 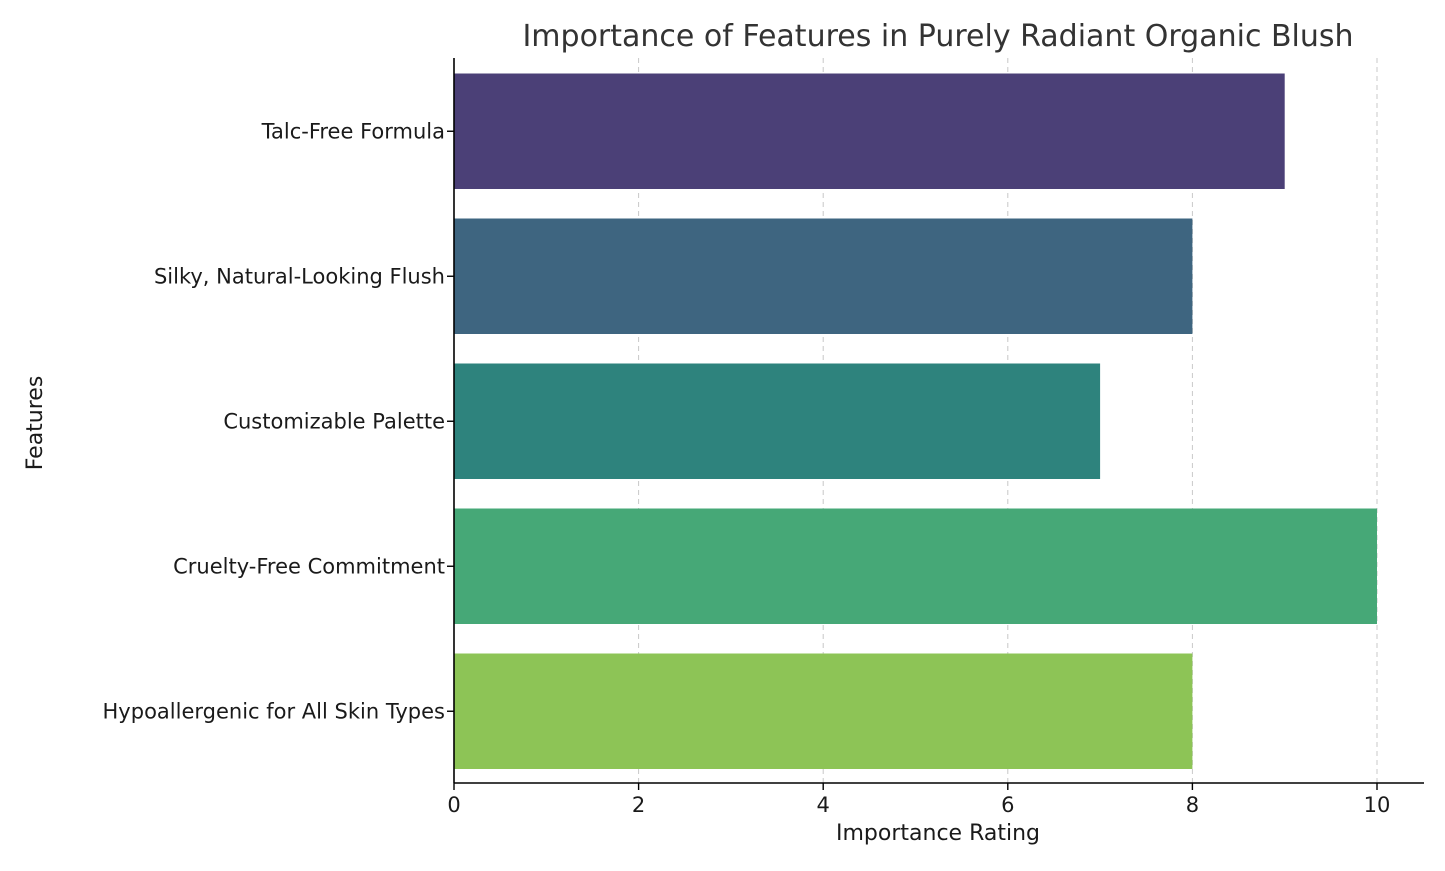 I want to click on x-tick-label: 6, so click(x=1007, y=805).